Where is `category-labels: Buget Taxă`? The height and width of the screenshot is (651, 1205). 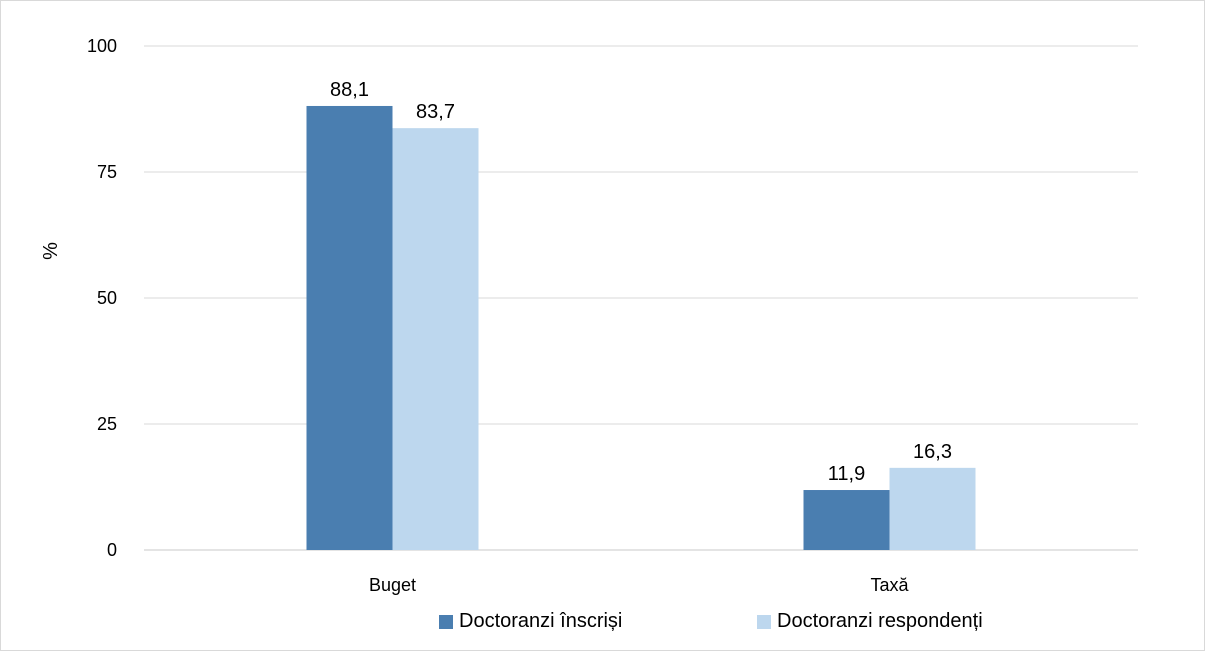
category-labels: Buget Taxă is located at coordinates (639, 585).